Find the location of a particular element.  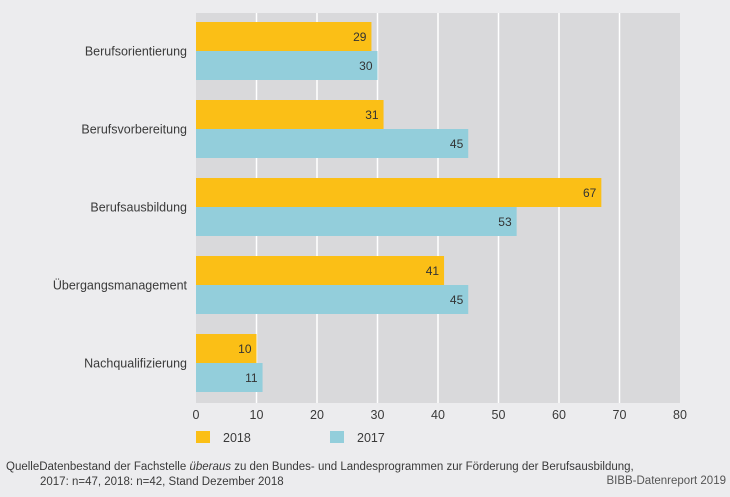

x-axis-ticks: 0 10 20 30 40 50 60 70 80 is located at coordinates (440, 415).